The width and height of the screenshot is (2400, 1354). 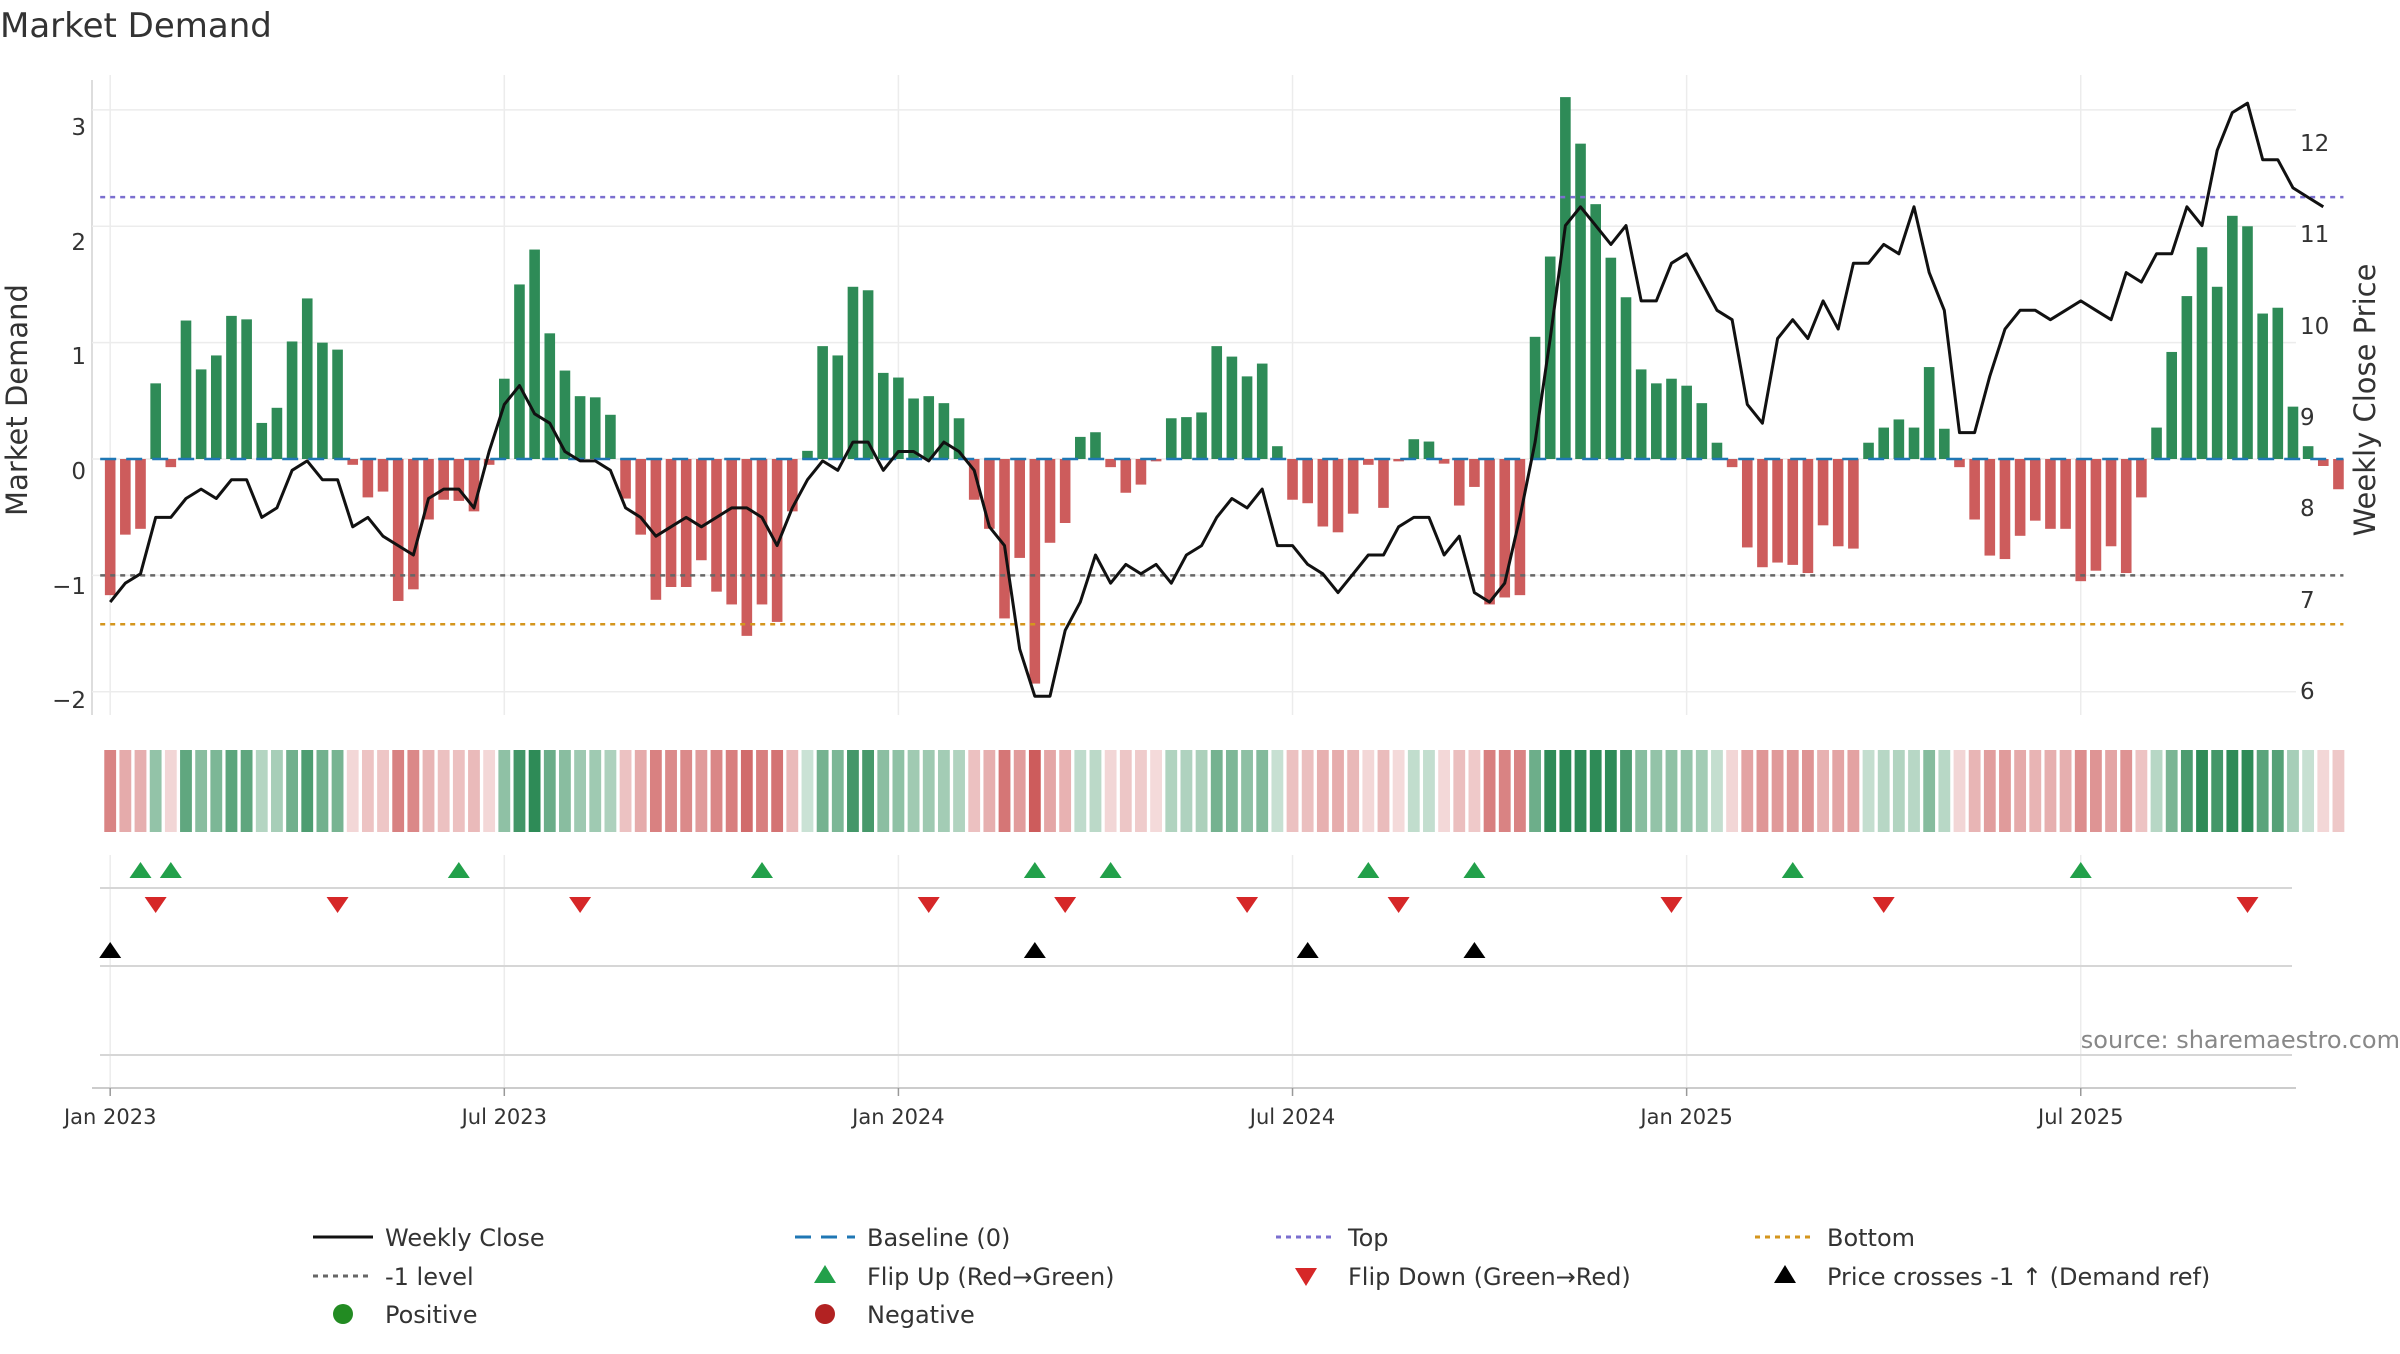 What do you see at coordinates (2314, 418) in the screenshot?
I see `y2-ticks: 12 11 10 9 8 7 6` at bounding box center [2314, 418].